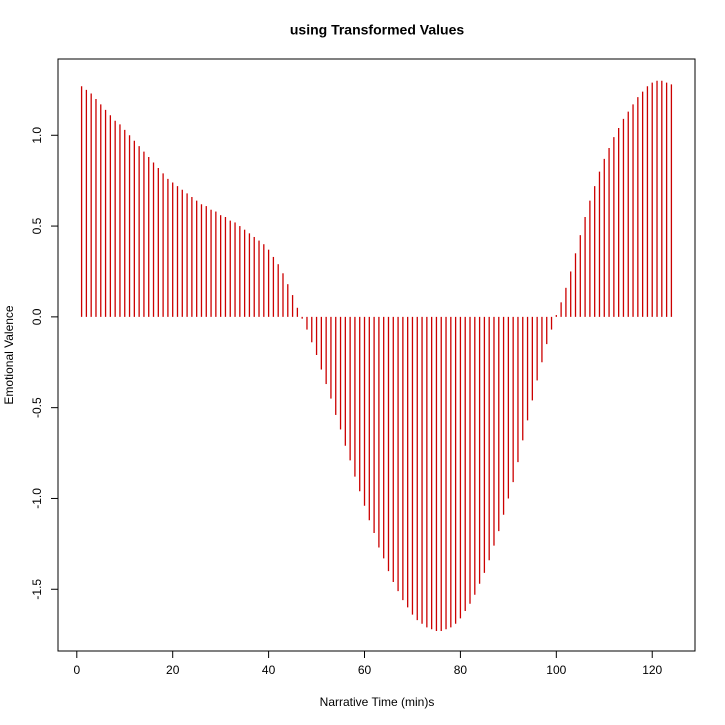 Image resolution: width=725 pixels, height=725 pixels. I want to click on y-axis-label: Emotional Valence, so click(9, 354).